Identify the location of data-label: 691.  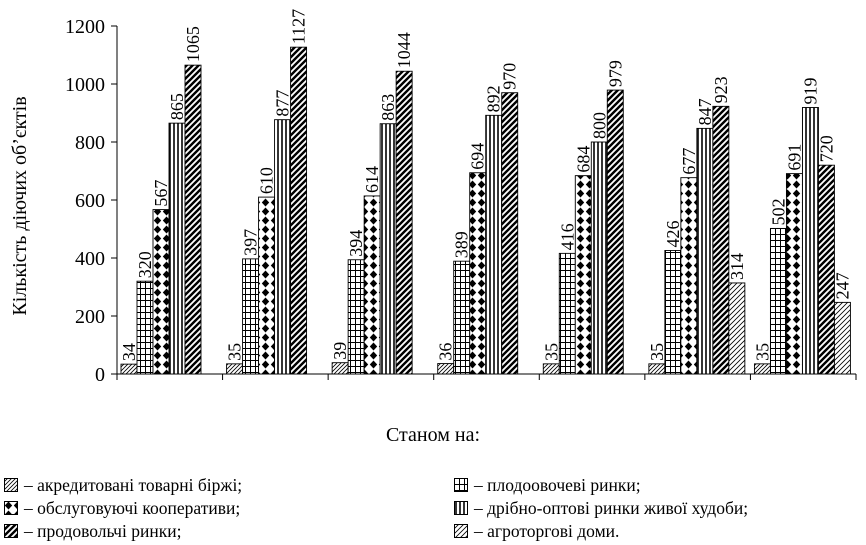
(794, 157).